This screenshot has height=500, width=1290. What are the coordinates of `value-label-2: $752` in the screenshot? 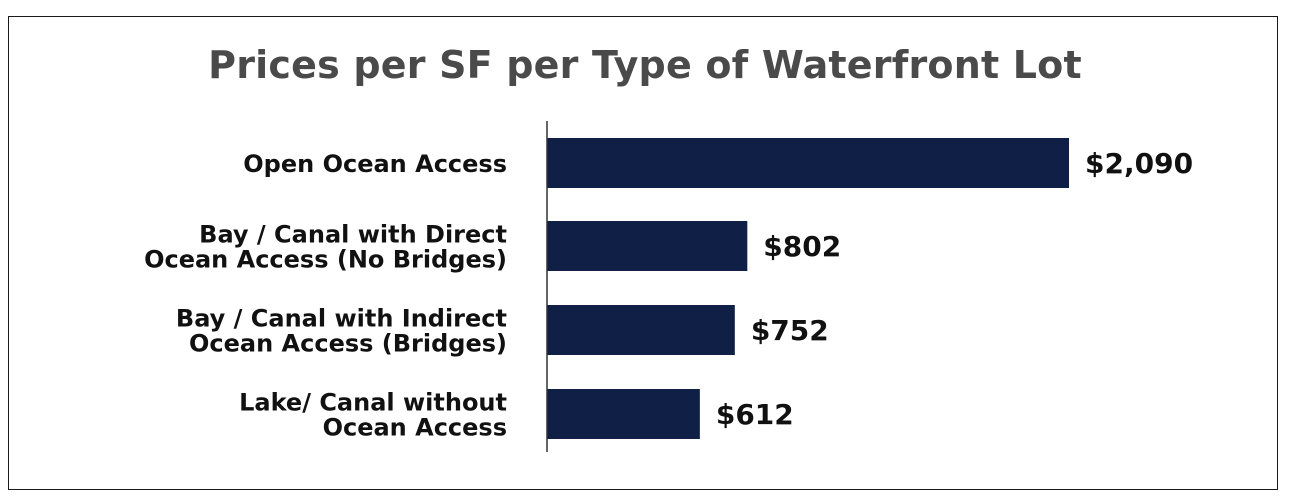 It's located at (790, 330).